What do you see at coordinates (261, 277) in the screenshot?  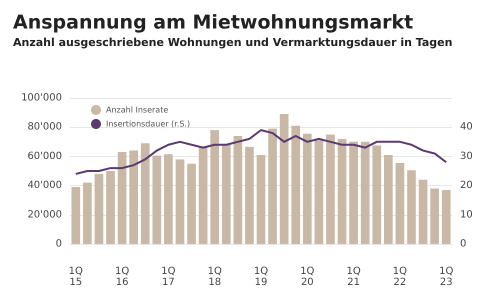 I see `x-tick-label: 1Q 19` at bounding box center [261, 277].